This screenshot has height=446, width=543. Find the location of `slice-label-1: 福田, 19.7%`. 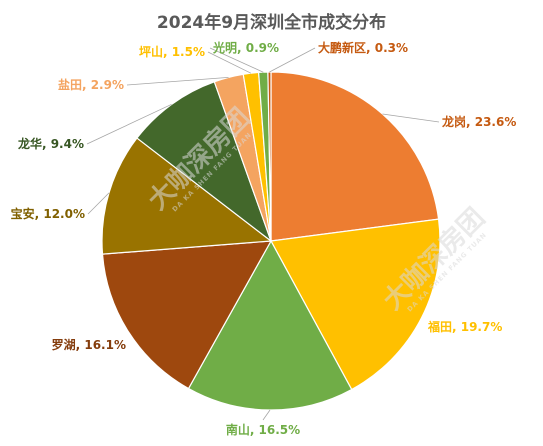

slice-label-1: 福田, 19.7% is located at coordinates (464, 326).